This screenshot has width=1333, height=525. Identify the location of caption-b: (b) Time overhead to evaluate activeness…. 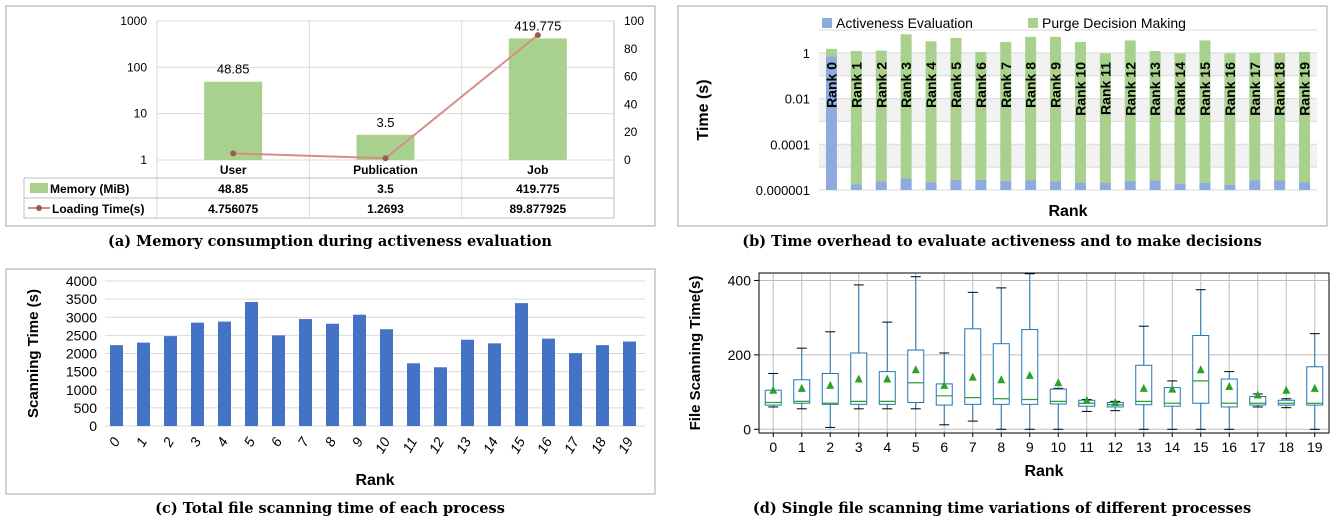
(1002, 241).